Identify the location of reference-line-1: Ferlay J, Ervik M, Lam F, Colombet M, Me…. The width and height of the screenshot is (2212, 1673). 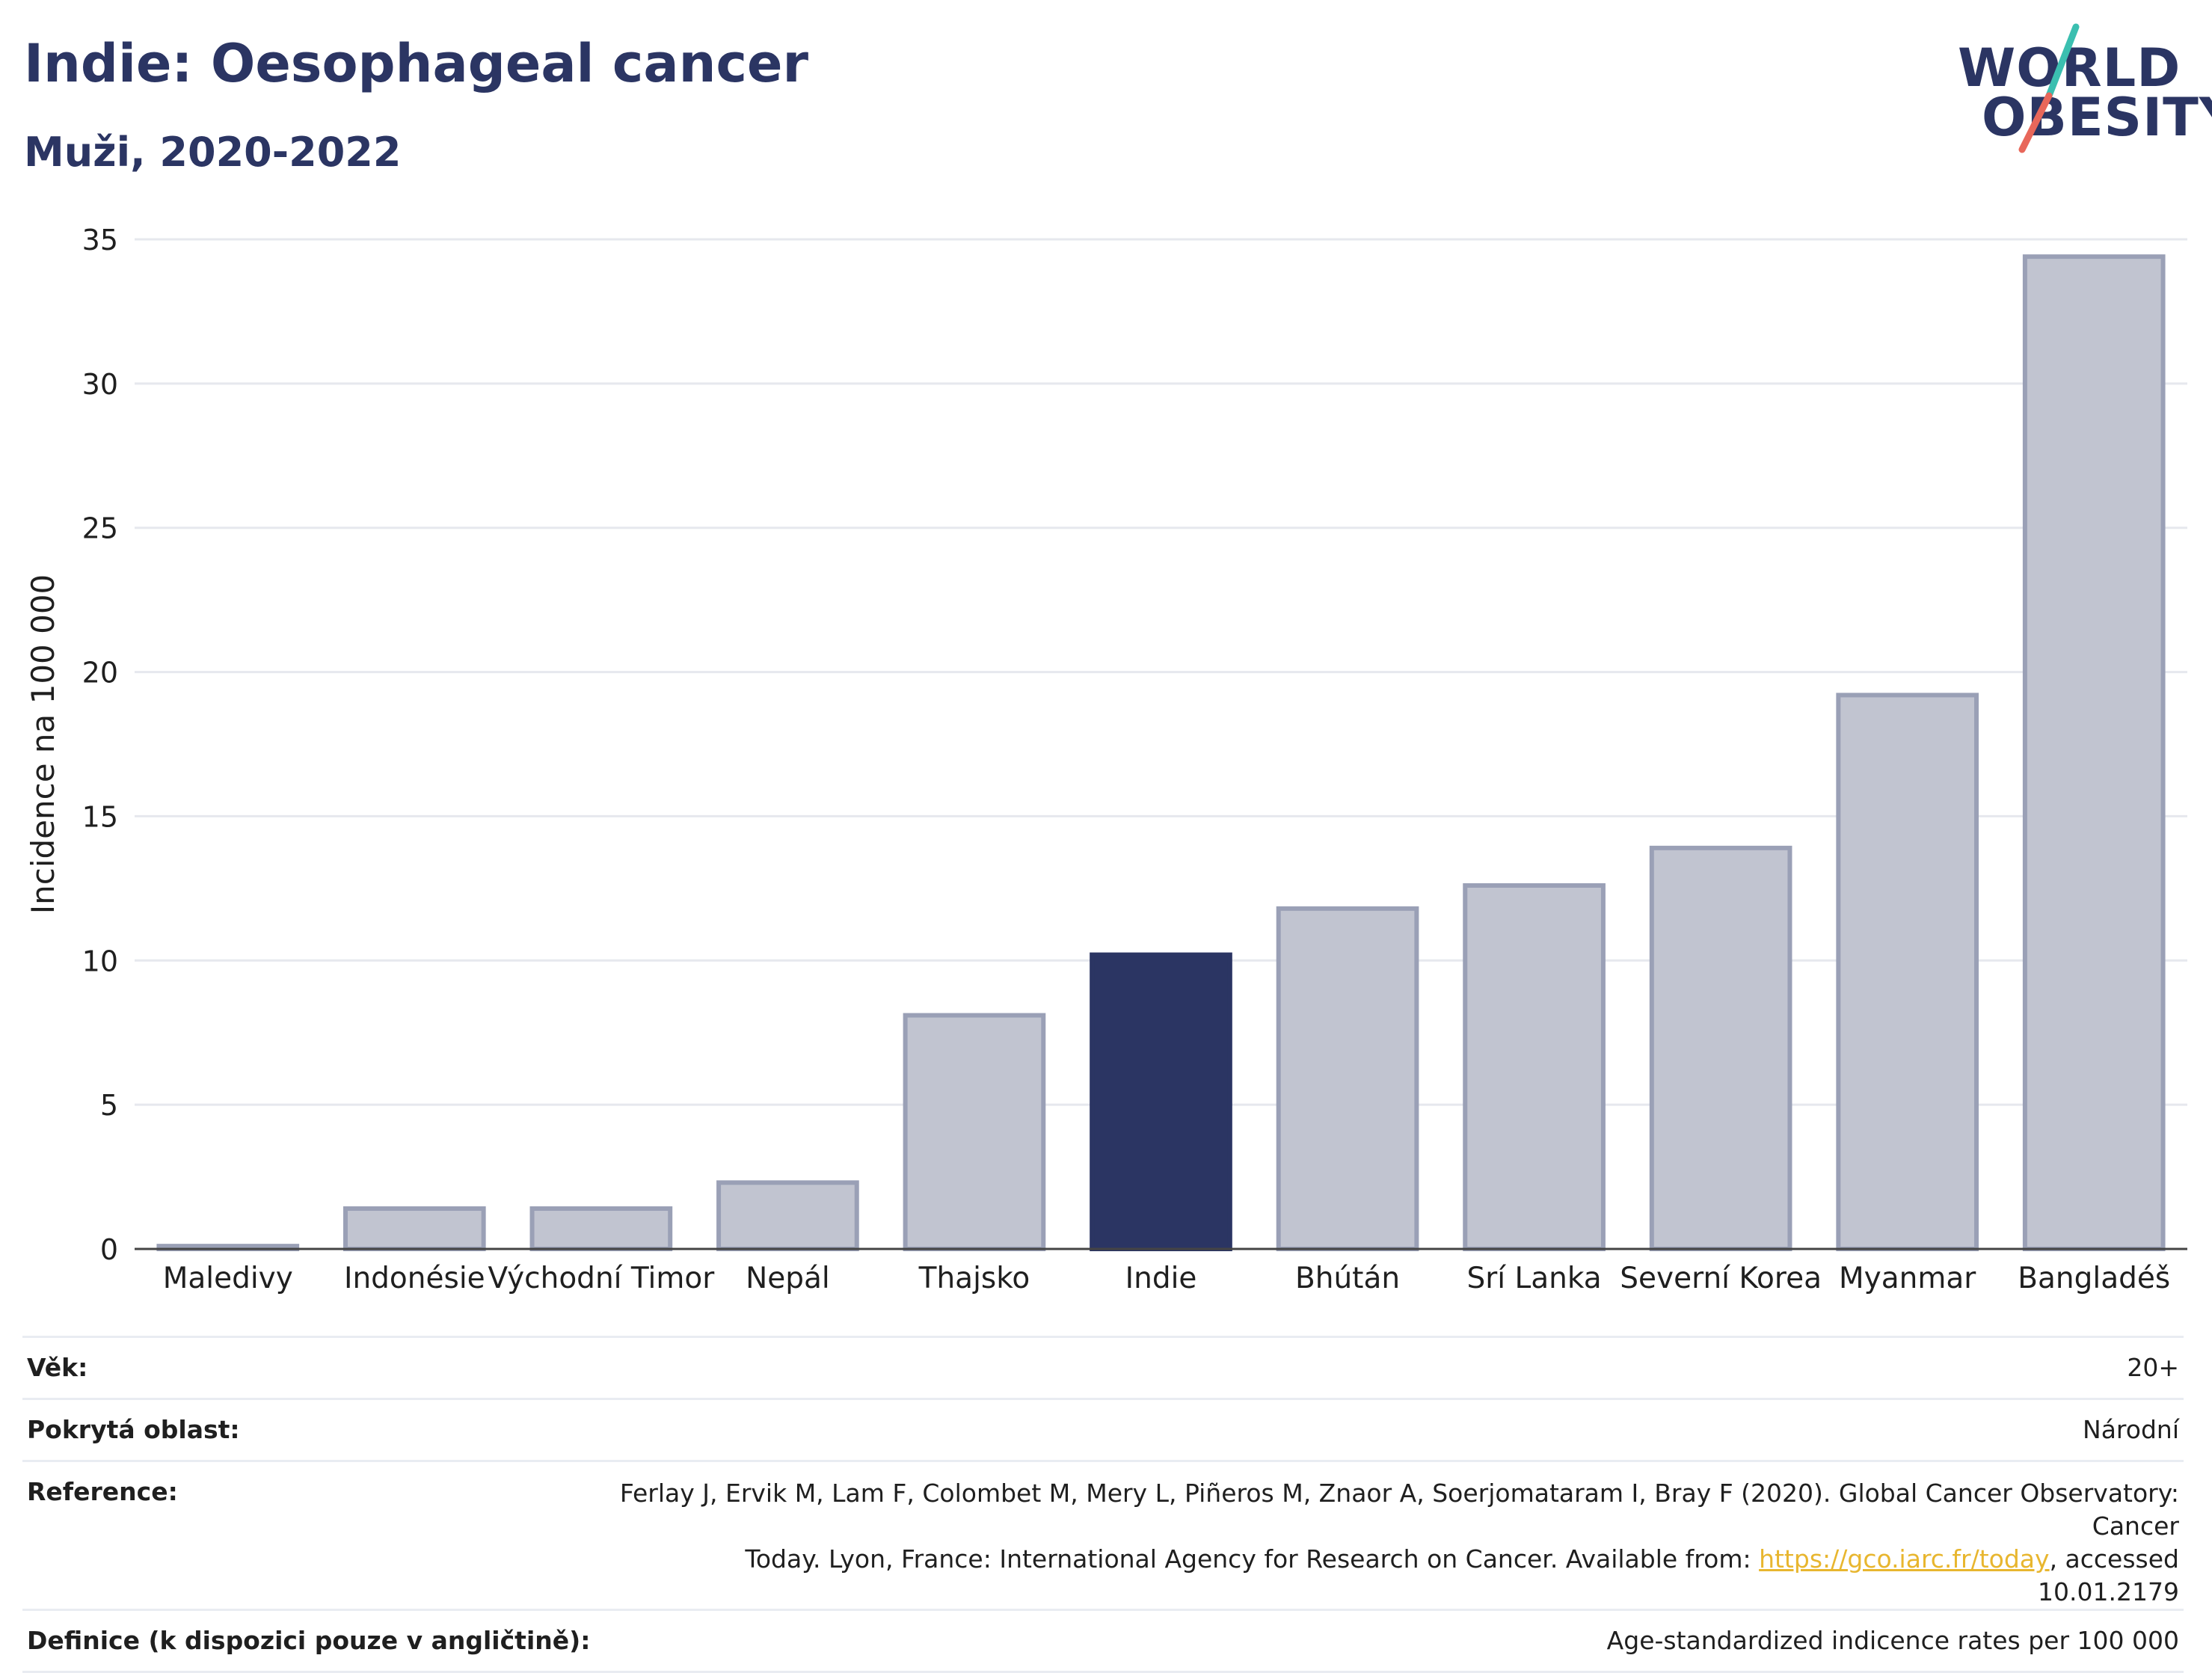
(1399, 1510).